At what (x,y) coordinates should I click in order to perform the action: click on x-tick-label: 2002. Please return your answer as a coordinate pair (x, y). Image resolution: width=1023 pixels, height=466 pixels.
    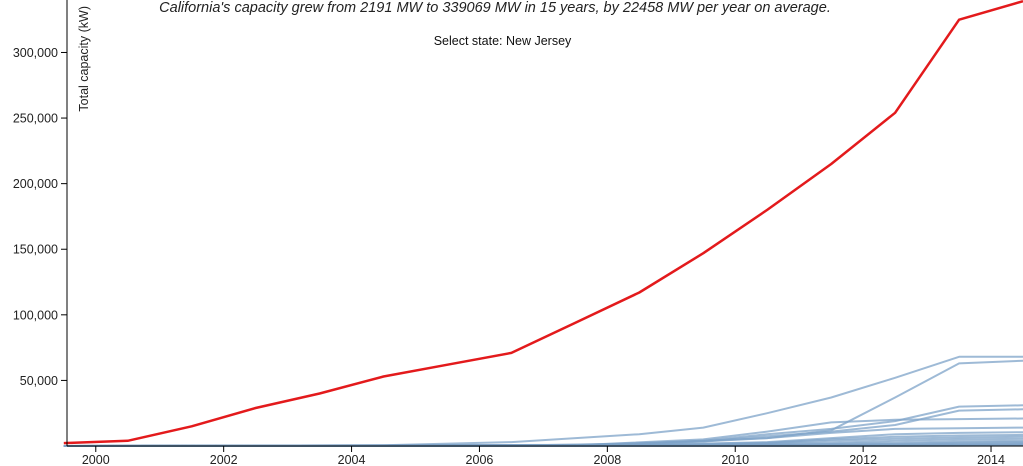
    Looking at the image, I should click on (224, 459).